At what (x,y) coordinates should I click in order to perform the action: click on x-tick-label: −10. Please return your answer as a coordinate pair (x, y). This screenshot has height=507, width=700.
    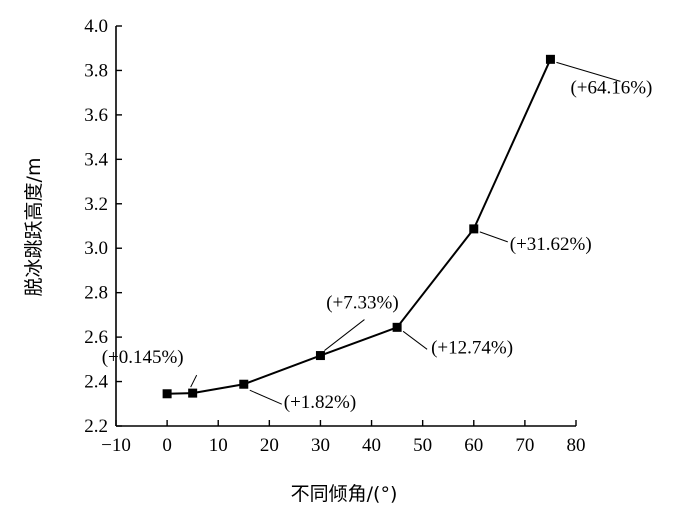
    Looking at the image, I should click on (116, 445).